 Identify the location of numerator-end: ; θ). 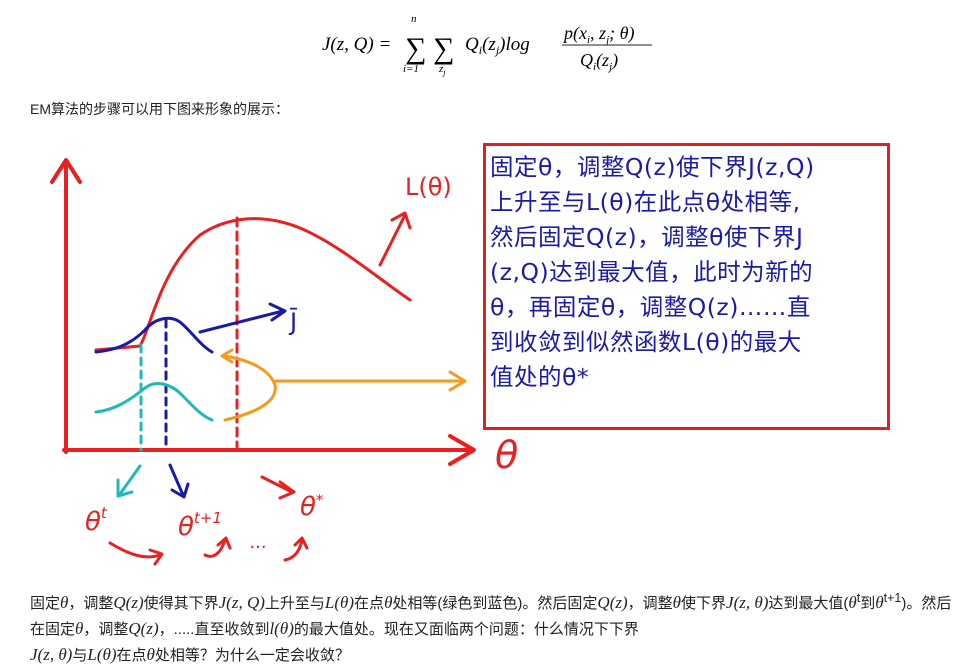
(621, 33).